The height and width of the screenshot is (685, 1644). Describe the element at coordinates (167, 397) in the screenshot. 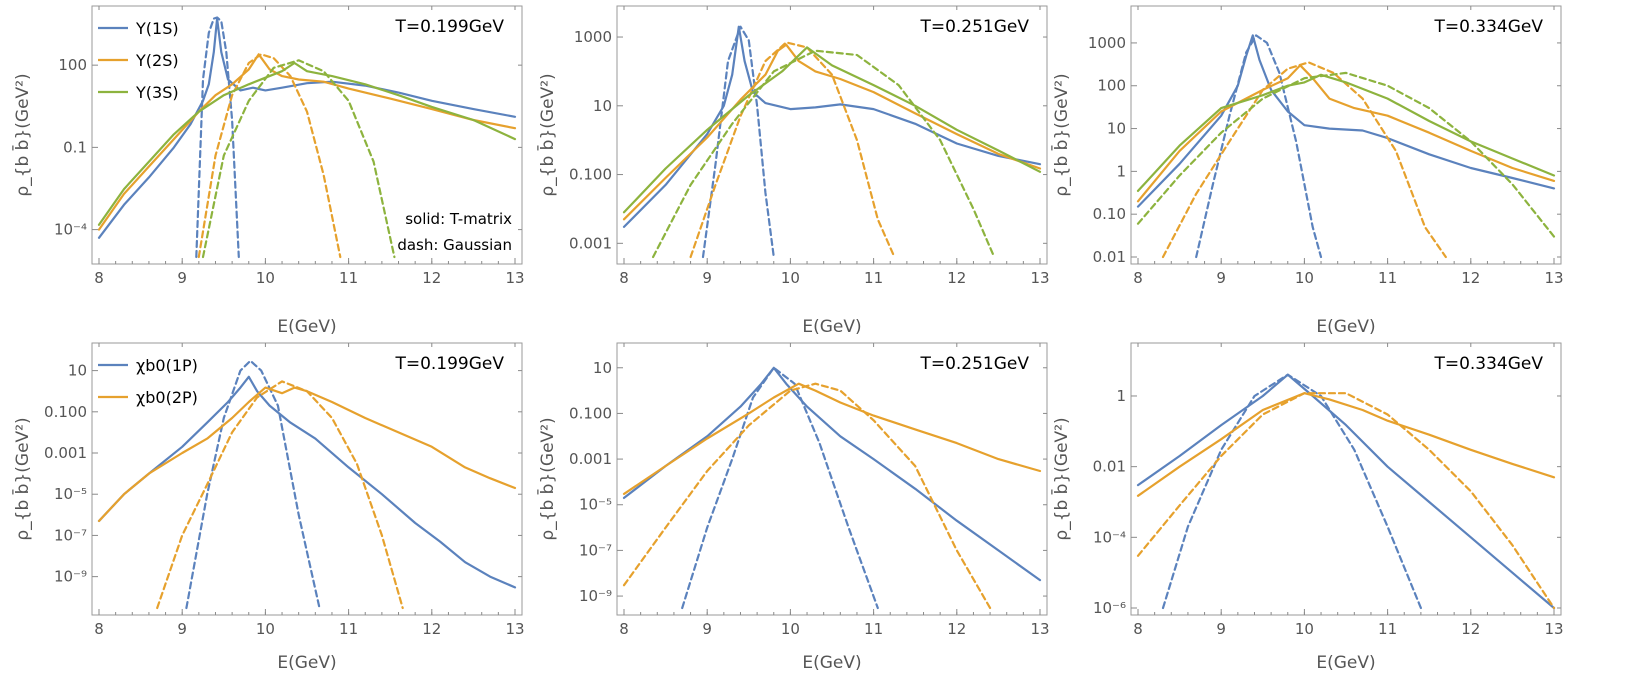

I see `legend-label: χb0(2P)` at that location.